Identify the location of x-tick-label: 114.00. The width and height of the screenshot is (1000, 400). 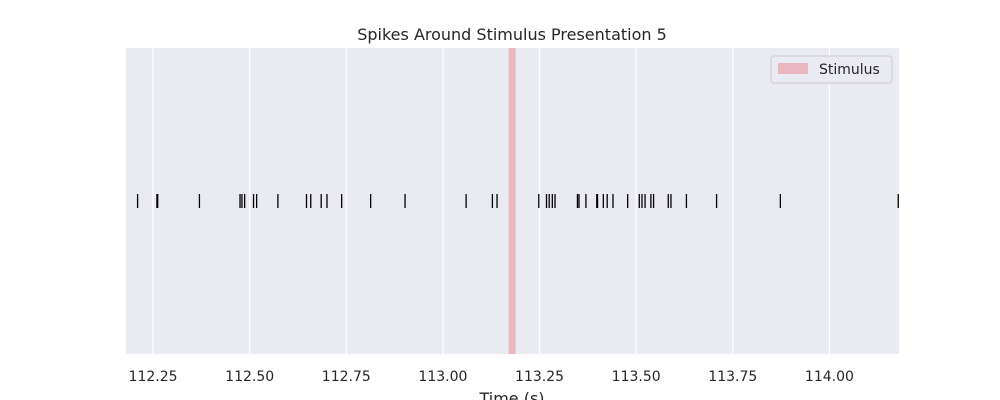
(829, 377).